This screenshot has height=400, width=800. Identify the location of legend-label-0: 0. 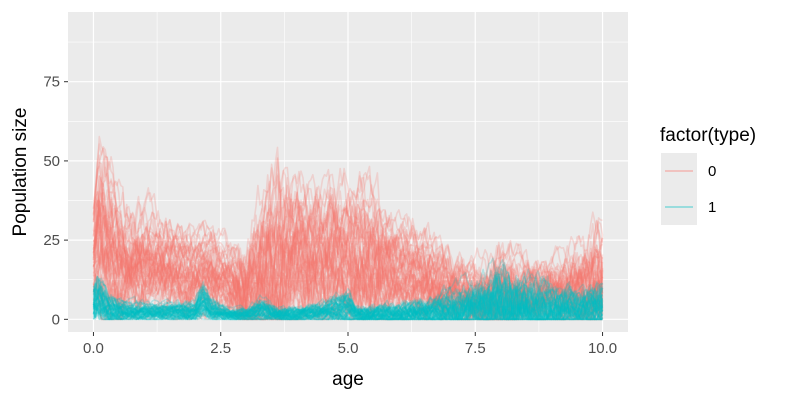
(712, 171).